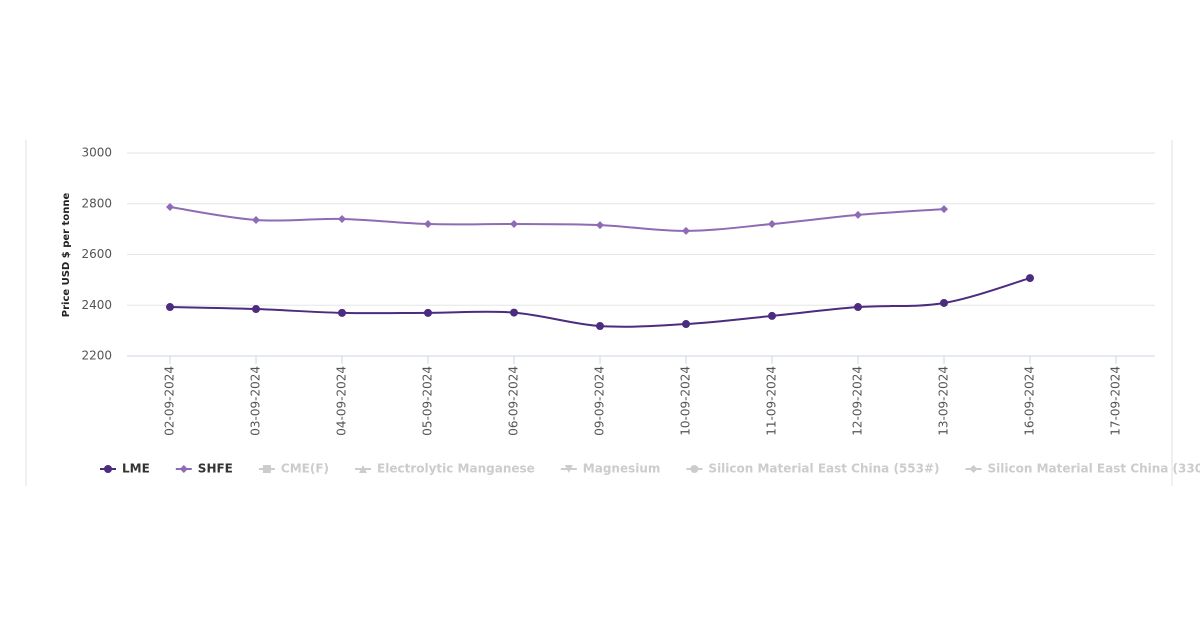 This screenshot has height=627, width=1200. Describe the element at coordinates (858, 401) in the screenshot. I see `x-tick-label: 12-09-2024` at that location.